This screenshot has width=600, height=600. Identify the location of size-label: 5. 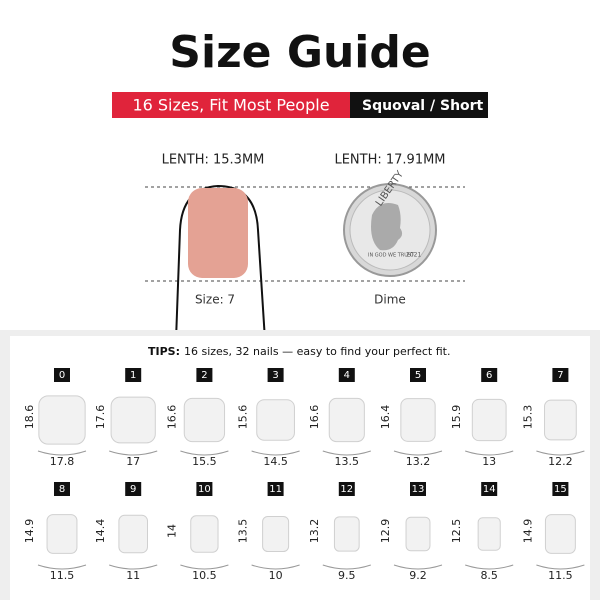
(418, 375).